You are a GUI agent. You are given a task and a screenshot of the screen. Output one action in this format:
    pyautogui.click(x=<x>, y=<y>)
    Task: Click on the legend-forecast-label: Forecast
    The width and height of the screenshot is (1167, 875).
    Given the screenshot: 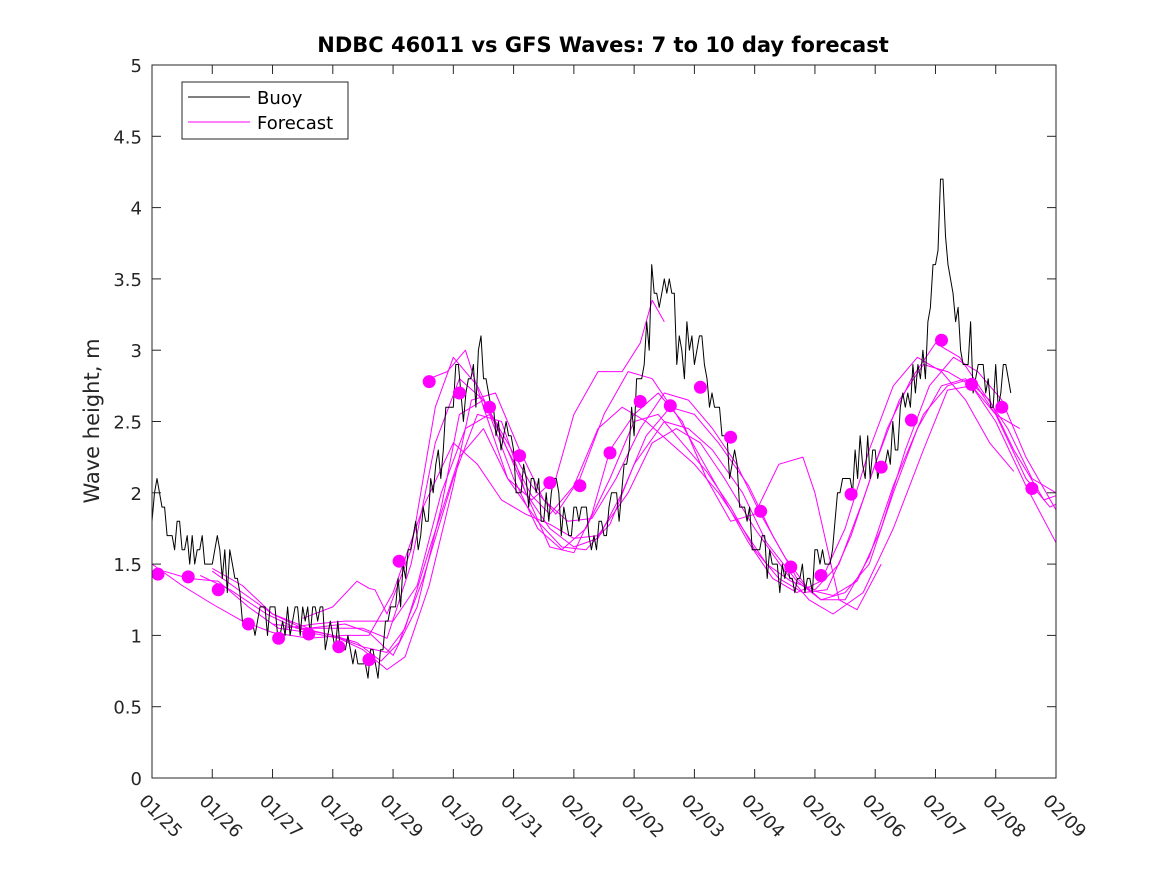 What is the action you would take?
    pyautogui.click(x=295, y=123)
    